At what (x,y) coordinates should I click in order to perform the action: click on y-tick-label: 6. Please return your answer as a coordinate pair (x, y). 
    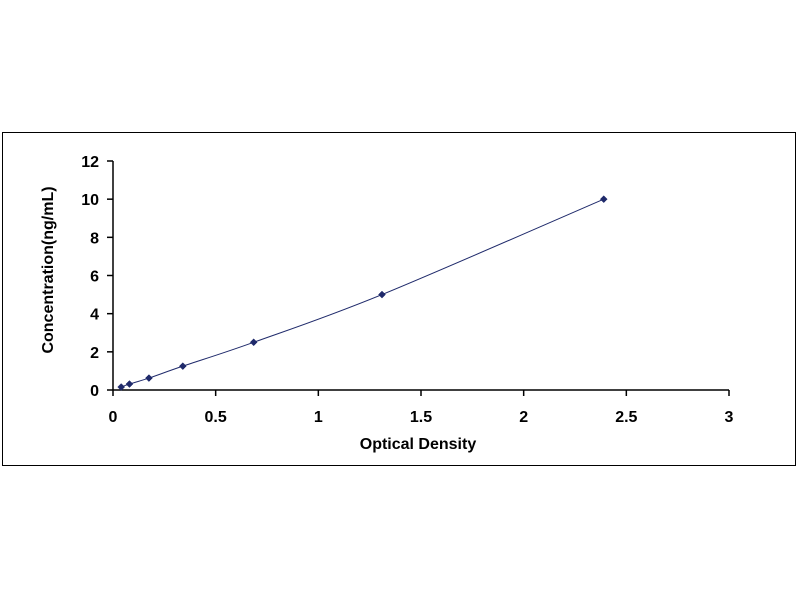
    Looking at the image, I should click on (94, 277).